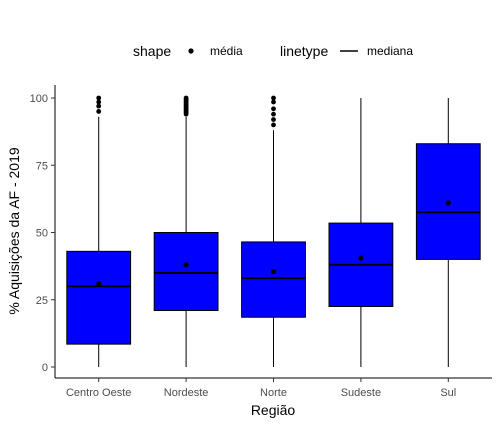 The height and width of the screenshot is (425, 501). Describe the element at coordinates (14, 231) in the screenshot. I see `y-axis-title: % Aquisições da AF - 2019` at that location.